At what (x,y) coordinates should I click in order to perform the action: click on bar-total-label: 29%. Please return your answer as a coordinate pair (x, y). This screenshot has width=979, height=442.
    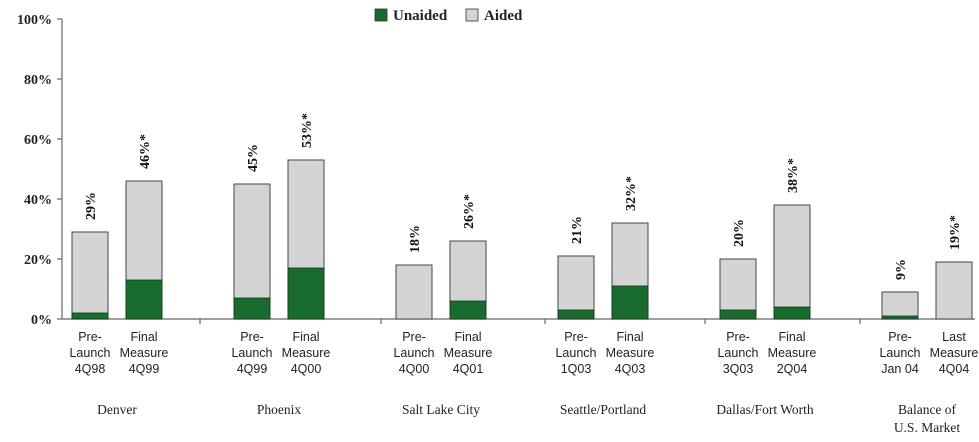
    Looking at the image, I should click on (91, 206).